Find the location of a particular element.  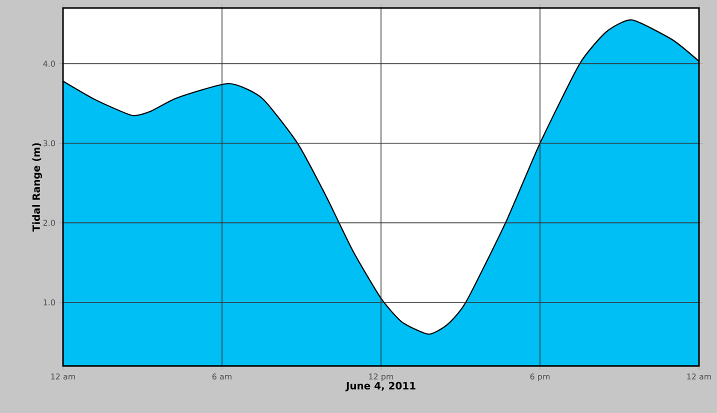

y-axis-title: Tidal Range (m) is located at coordinates (37, 187).